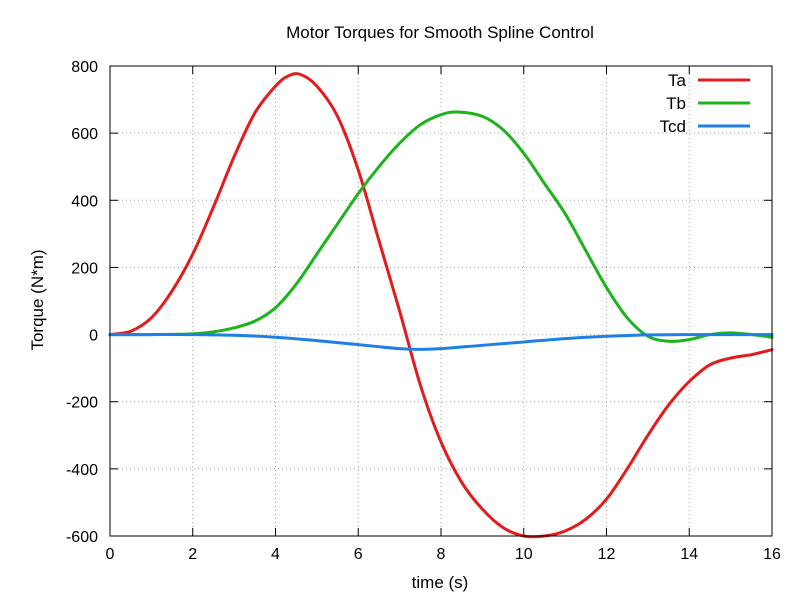 Image resolution: width=800 pixels, height=600 pixels. Describe the element at coordinates (84, 201) in the screenshot. I see `y-tick-label: 400` at that location.